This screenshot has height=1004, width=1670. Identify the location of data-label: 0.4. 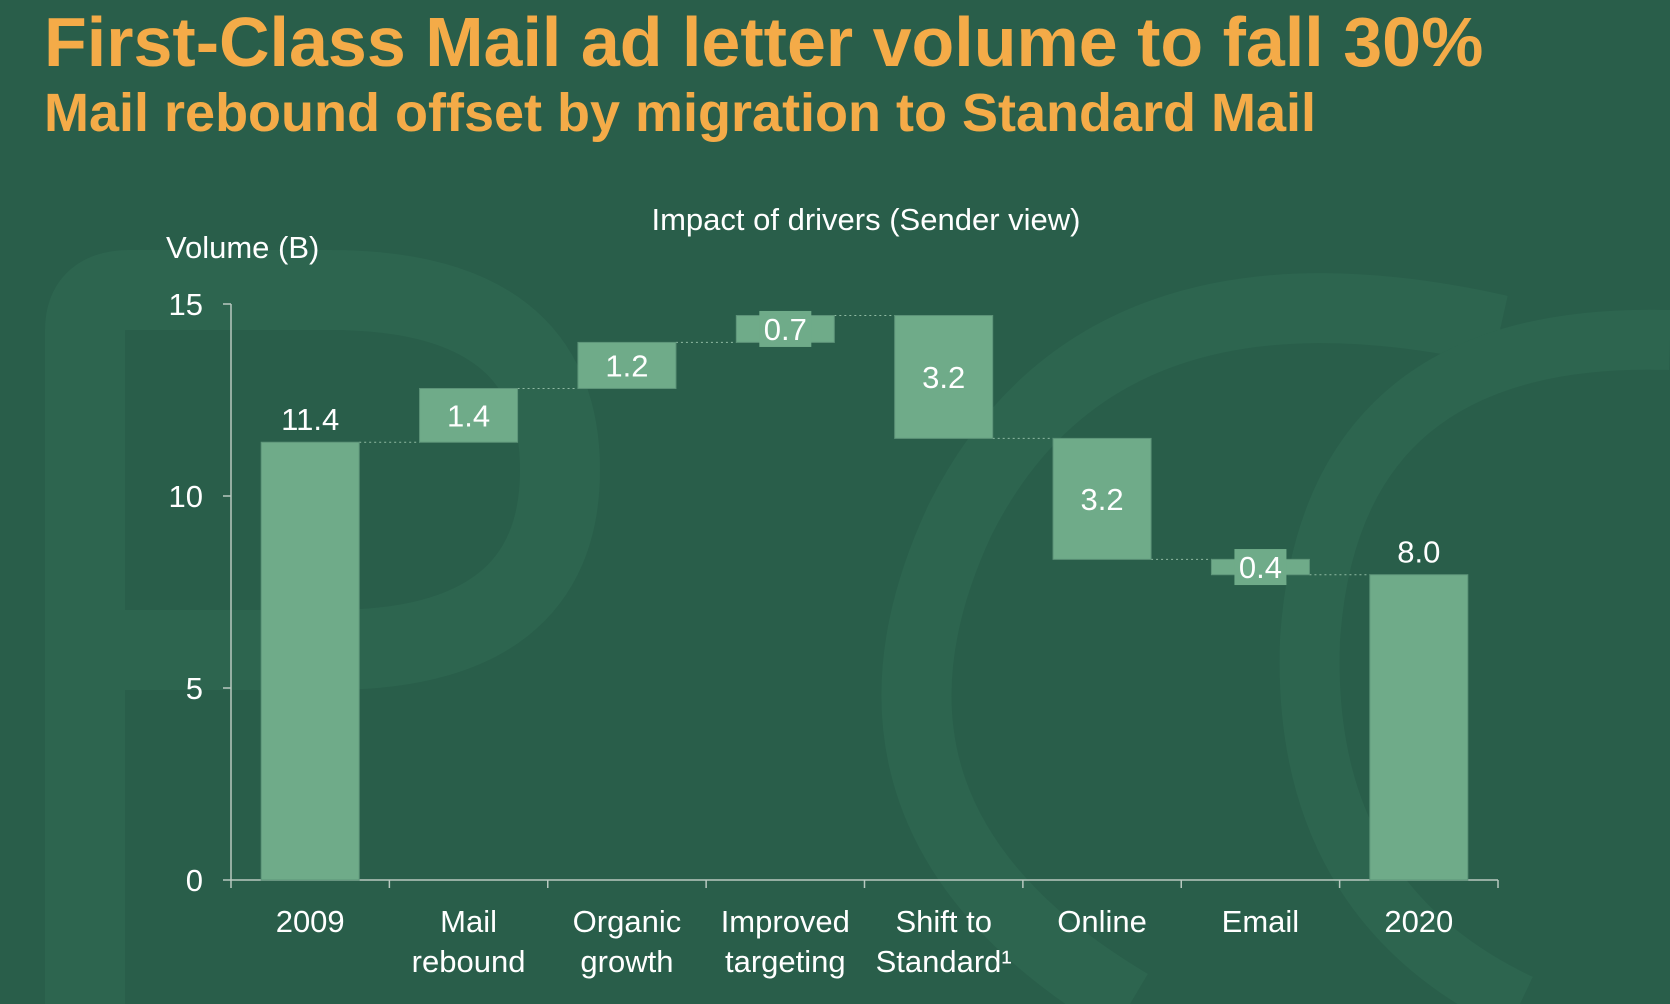
(1260, 567).